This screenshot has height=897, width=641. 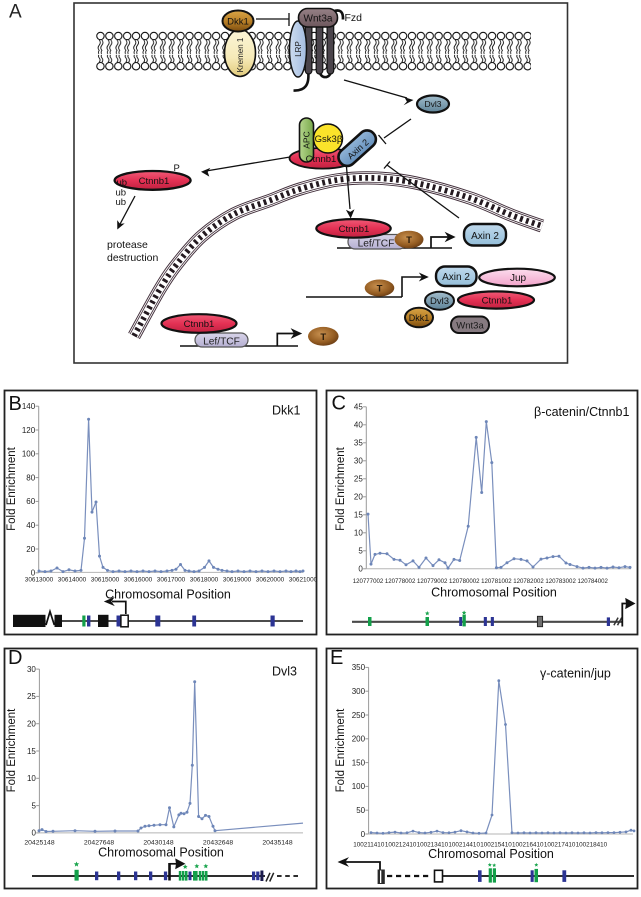 What do you see at coordinates (464, 845) in the screenshot?
I see `svg-text: 100214410` at bounding box center [464, 845].